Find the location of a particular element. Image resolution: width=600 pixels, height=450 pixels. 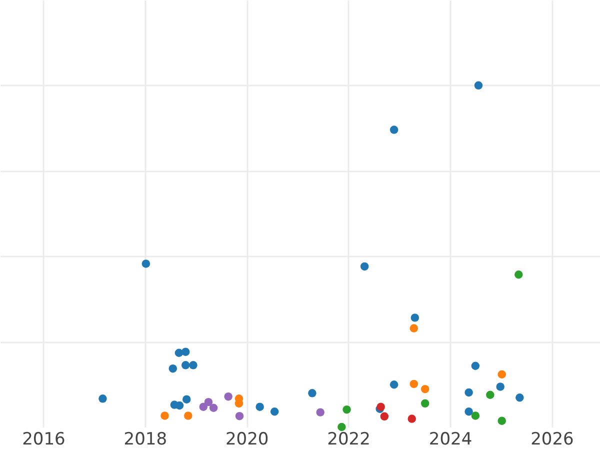

x-tick-label: 2024 is located at coordinates (450, 440).